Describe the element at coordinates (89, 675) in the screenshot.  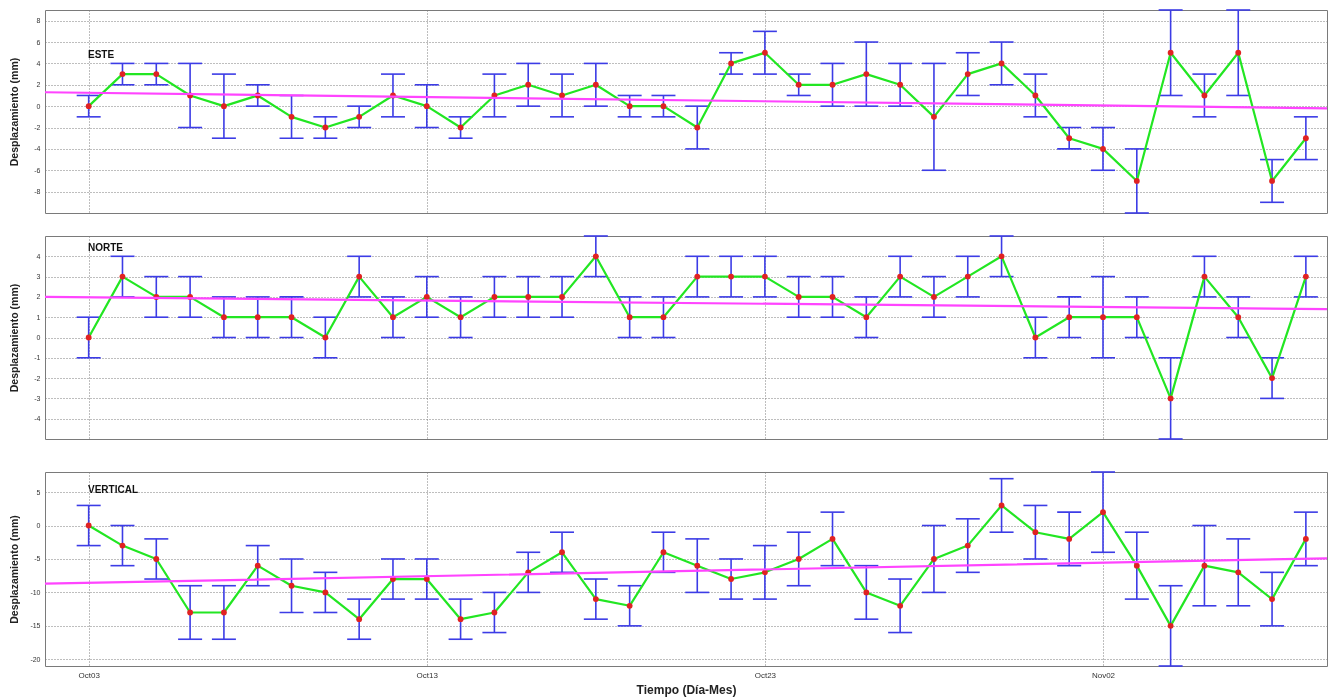
I see `x-tick-label: Oct03` at that location.